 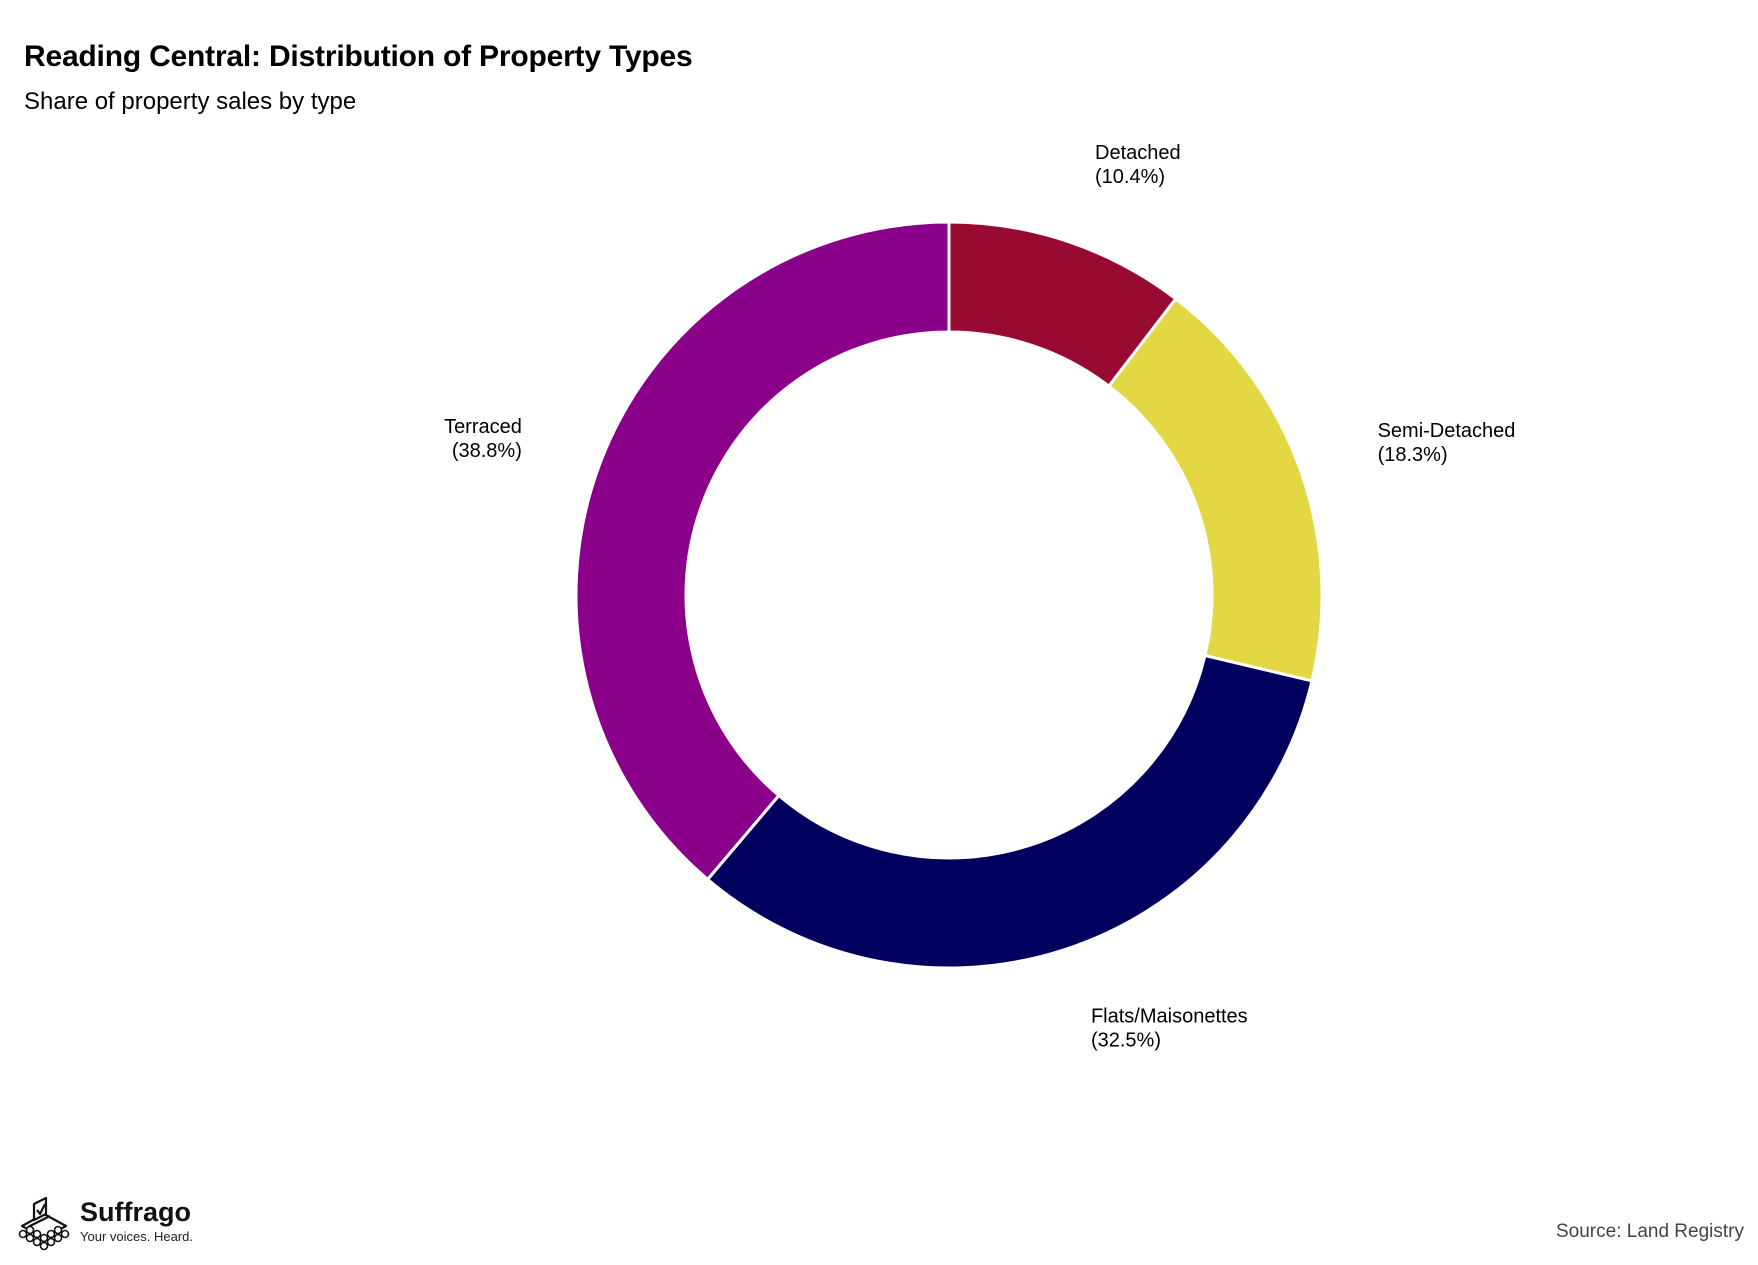 What do you see at coordinates (135, 1212) in the screenshot?
I see `logo-name: Suffrago` at bounding box center [135, 1212].